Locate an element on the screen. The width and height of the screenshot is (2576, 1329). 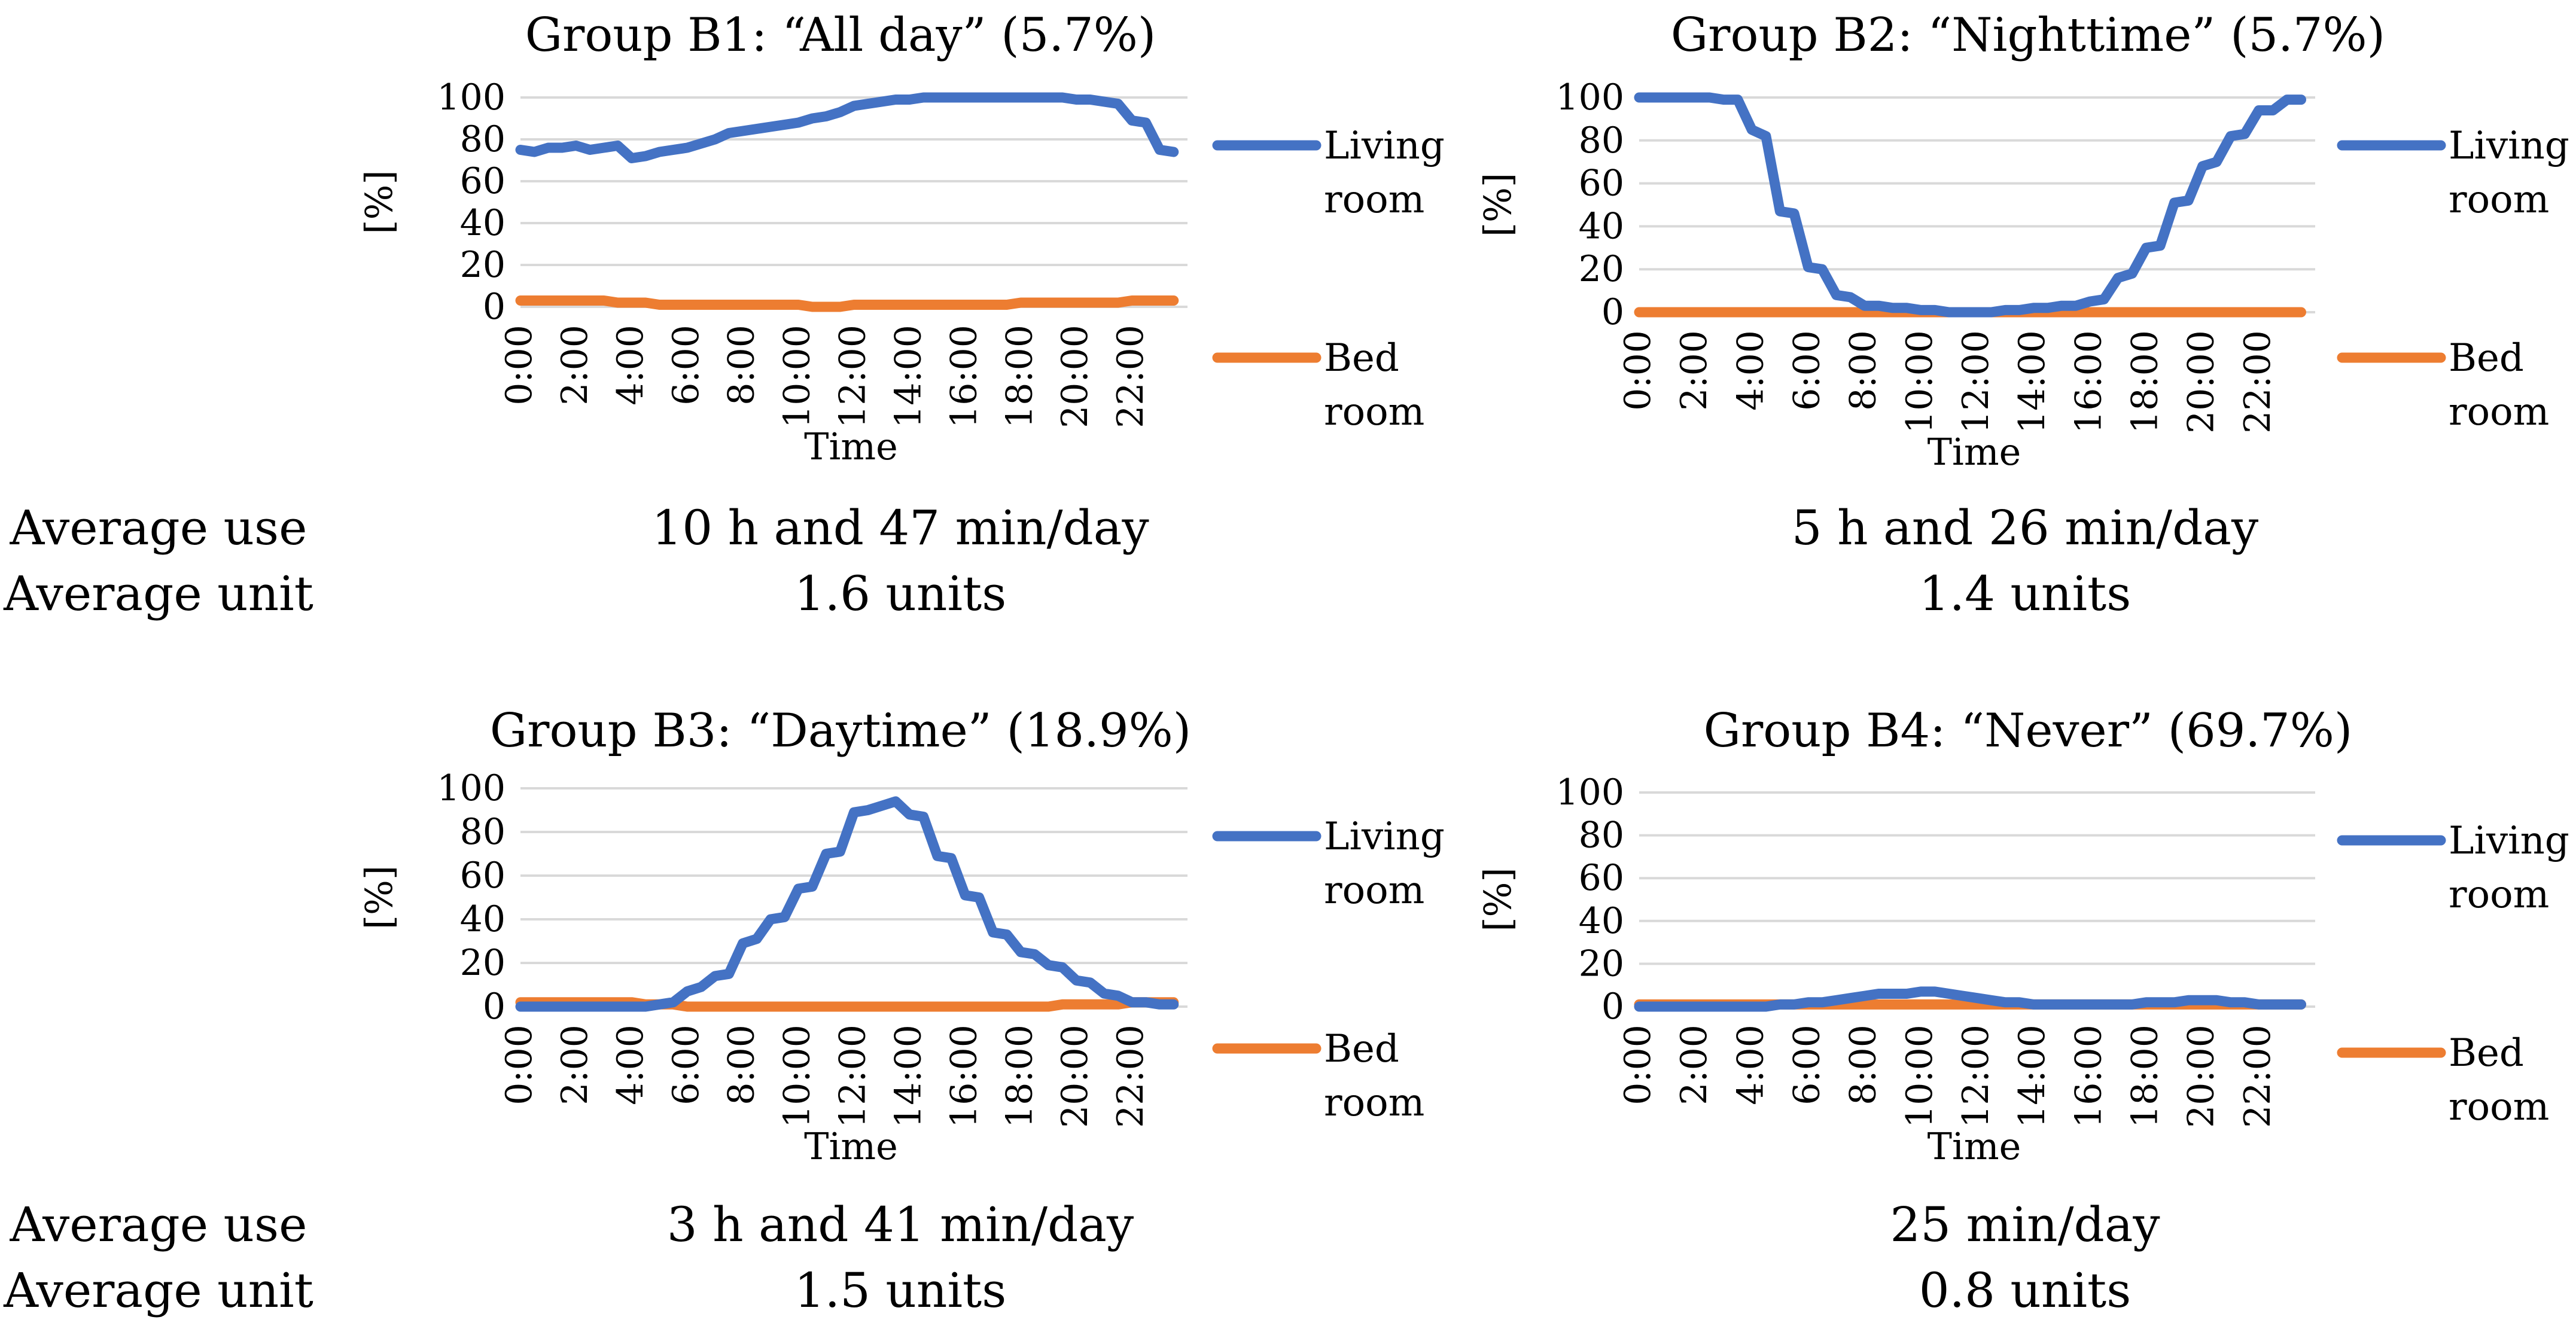
average-unit-value: 1.4 units is located at coordinates (2025, 593).